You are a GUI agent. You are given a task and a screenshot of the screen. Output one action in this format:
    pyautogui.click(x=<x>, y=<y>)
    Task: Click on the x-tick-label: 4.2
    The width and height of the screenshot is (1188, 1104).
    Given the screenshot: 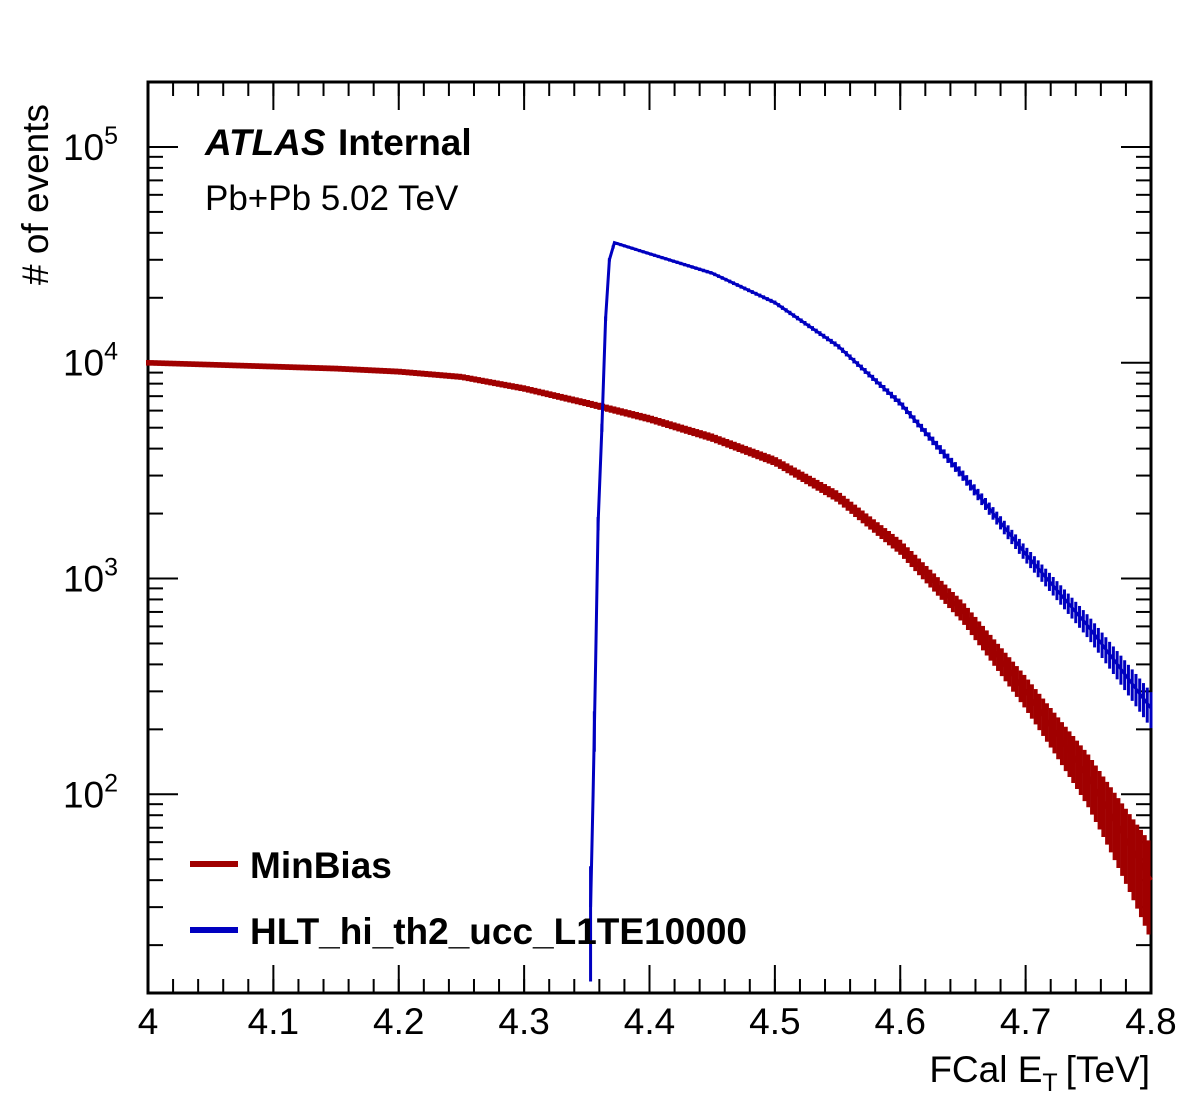 What is the action you would take?
    pyautogui.click(x=398, y=1021)
    